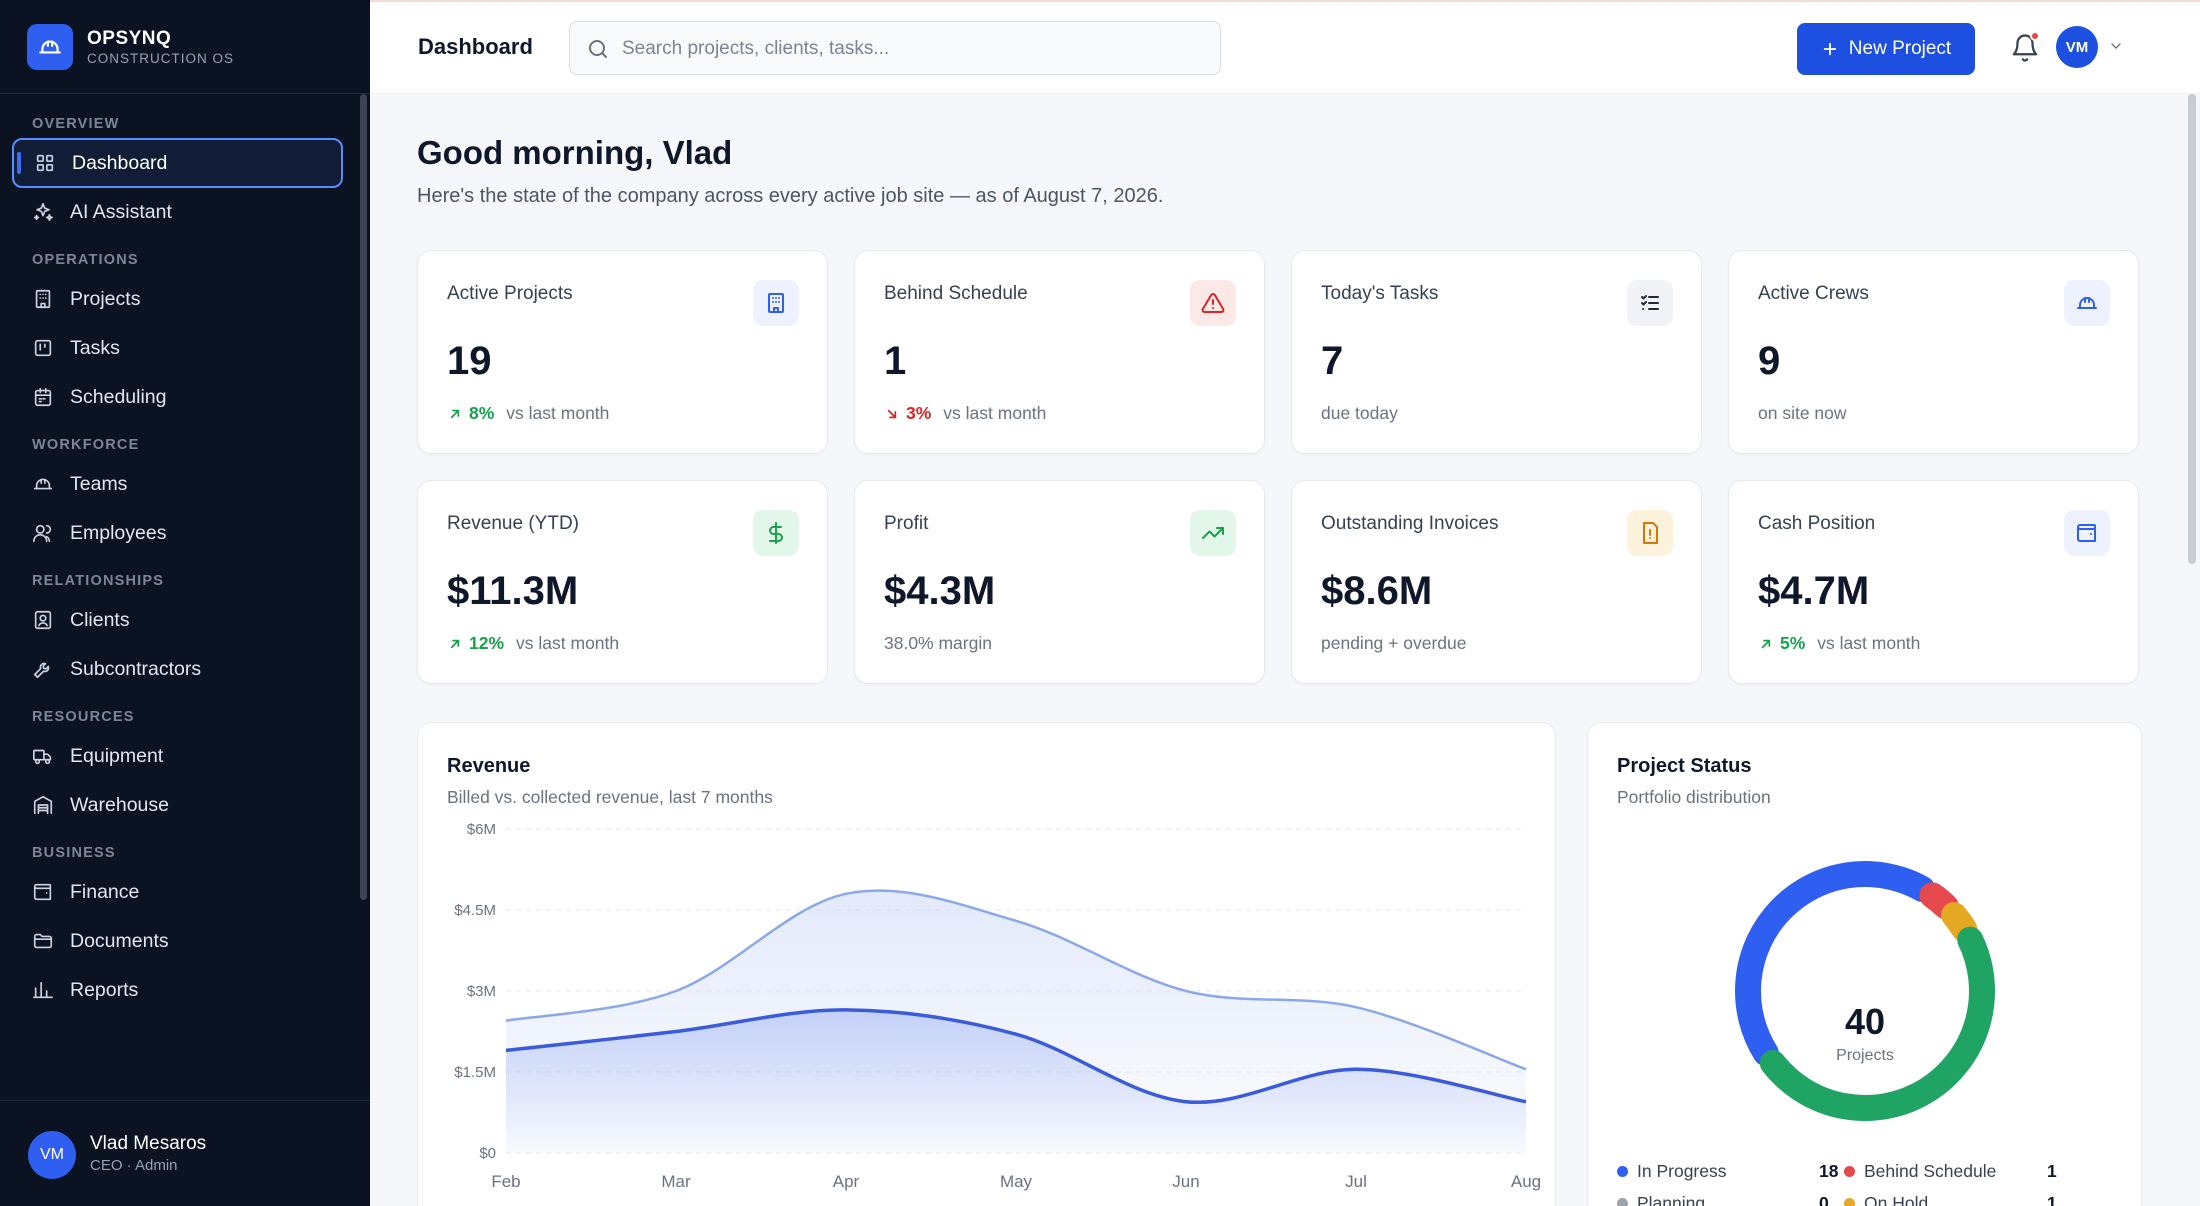 The image size is (2200, 1206). What do you see at coordinates (676, 1181) in the screenshot?
I see `x-tick-label: Mar` at bounding box center [676, 1181].